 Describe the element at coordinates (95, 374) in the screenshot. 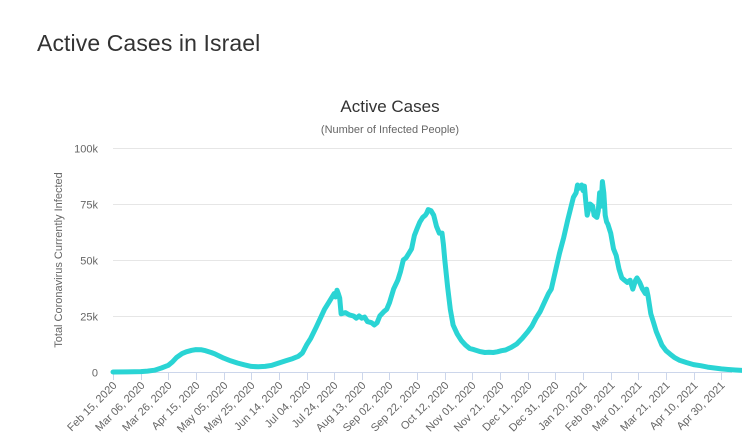

I see `y-tick-label: 0` at that location.